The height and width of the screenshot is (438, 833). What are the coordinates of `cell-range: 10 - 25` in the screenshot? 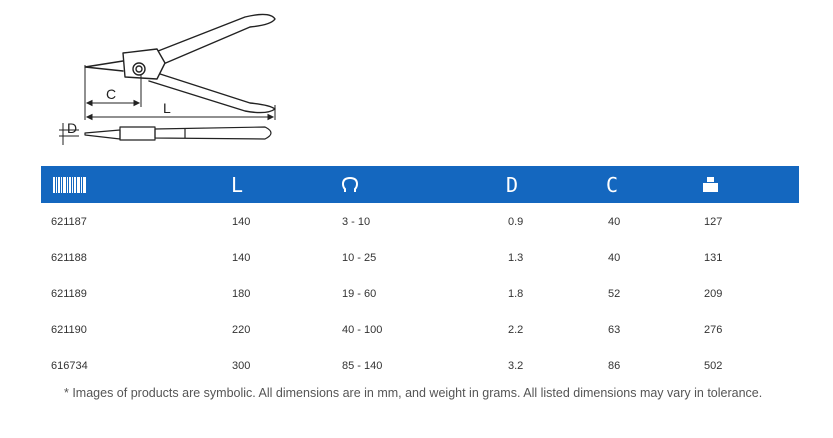 It's located at (359, 258).